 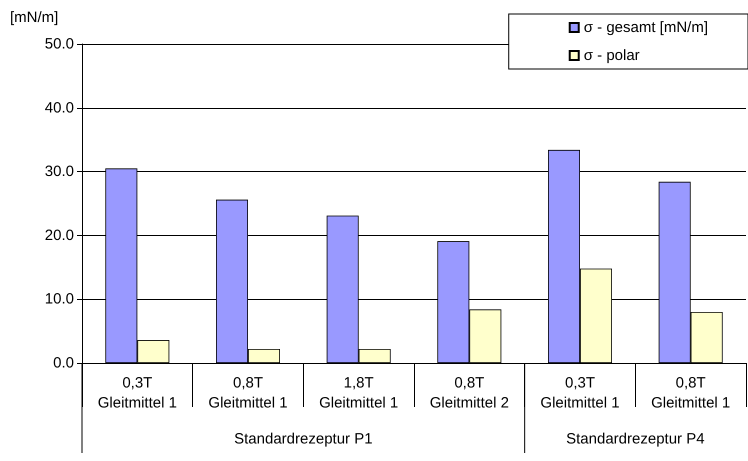 I want to click on y-tick-label: 10.0, so click(x=59, y=299).